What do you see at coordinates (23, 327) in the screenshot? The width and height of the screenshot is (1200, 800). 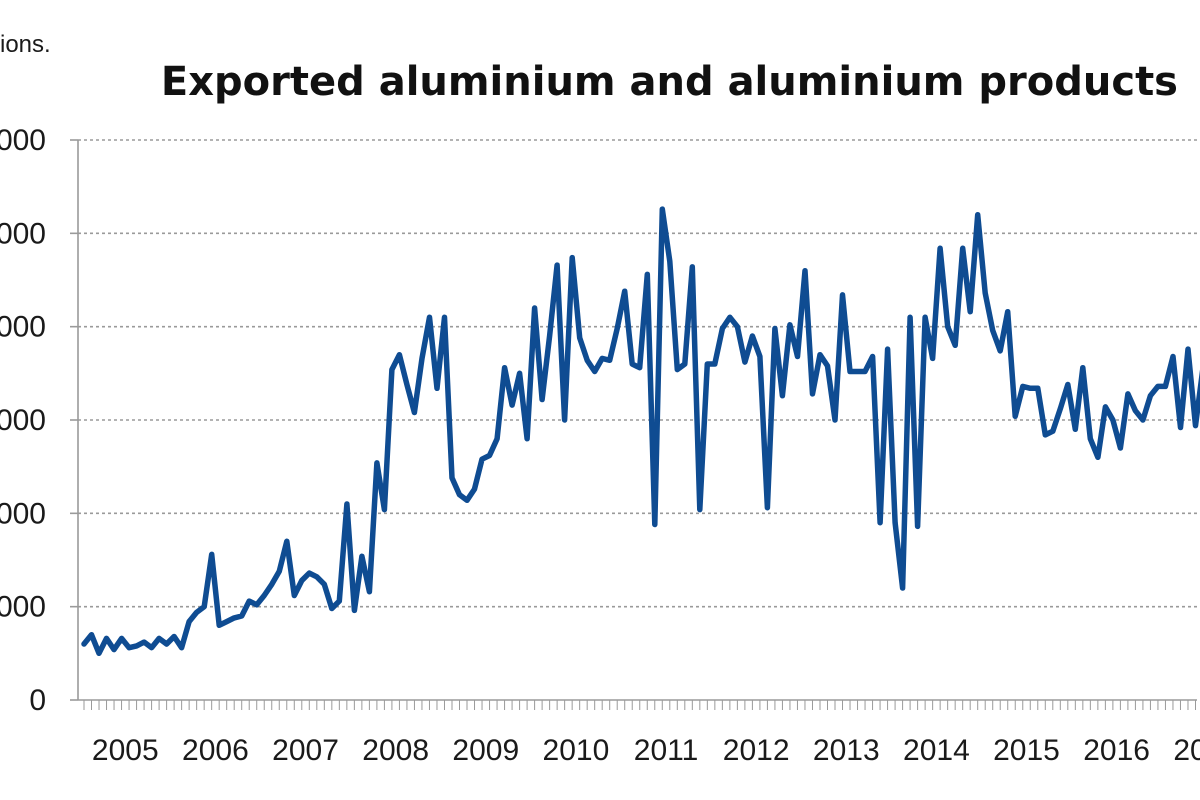 I see `y-tick-label-4: 000` at bounding box center [23, 327].